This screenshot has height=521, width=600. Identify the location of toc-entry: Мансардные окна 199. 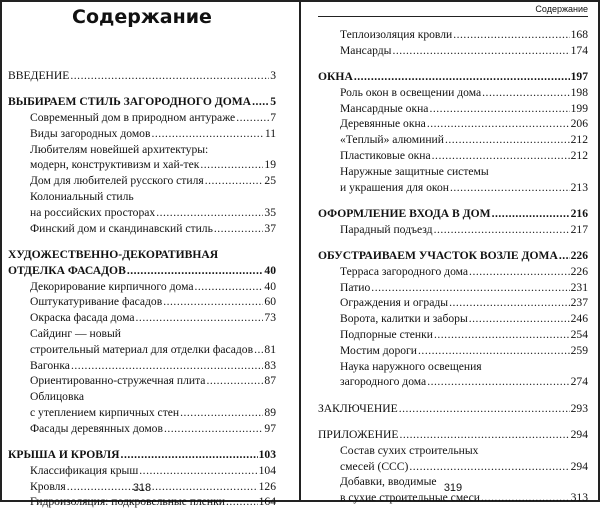
(453, 109).